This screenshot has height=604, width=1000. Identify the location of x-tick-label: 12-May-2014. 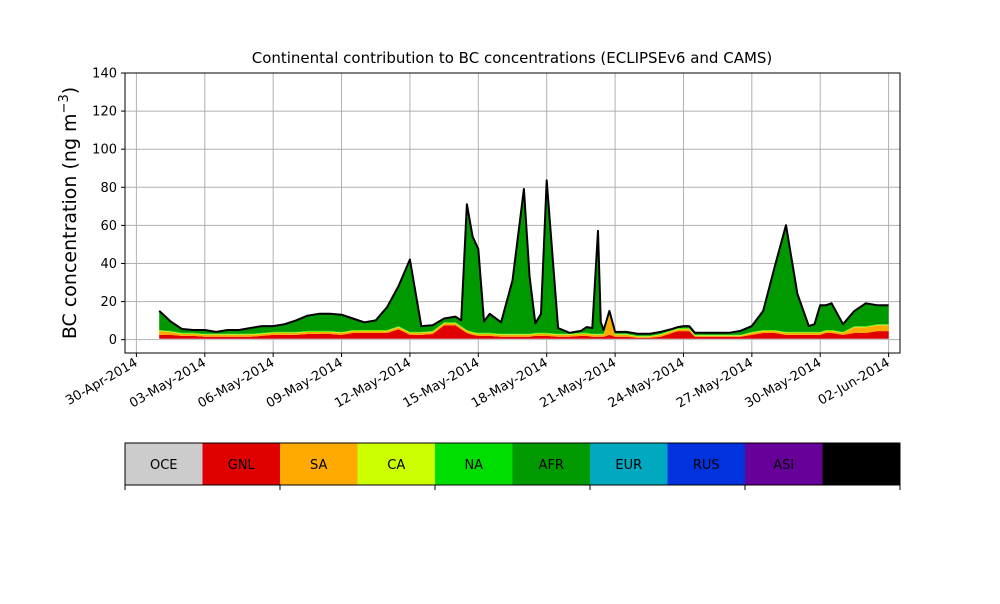
(373, 383).